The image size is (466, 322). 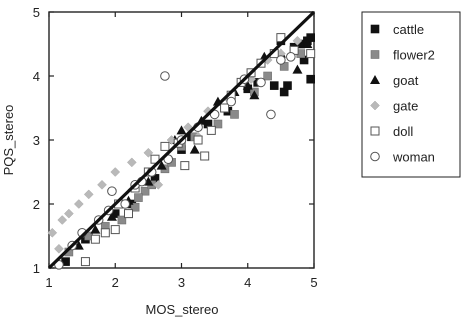 I want to click on legend-marker-cattle, so click(x=375, y=29).